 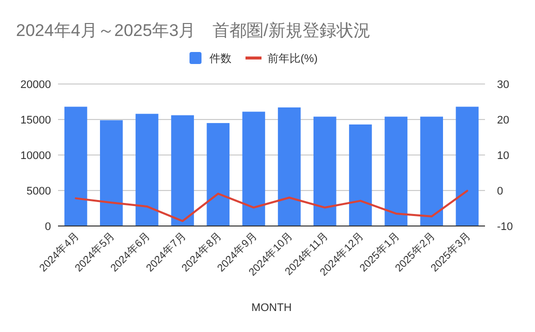 I want to click on y2-tick-label: 30, so click(x=503, y=85).